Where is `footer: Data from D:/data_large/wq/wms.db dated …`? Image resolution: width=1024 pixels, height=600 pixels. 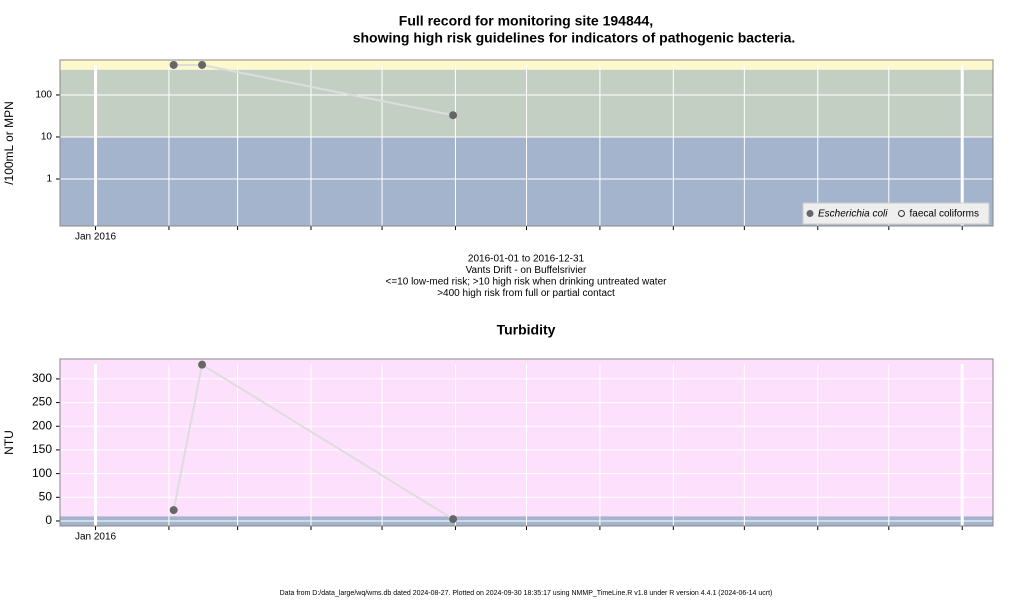
footer: Data from D:/data_large/wq/wms.db dated … is located at coordinates (526, 593).